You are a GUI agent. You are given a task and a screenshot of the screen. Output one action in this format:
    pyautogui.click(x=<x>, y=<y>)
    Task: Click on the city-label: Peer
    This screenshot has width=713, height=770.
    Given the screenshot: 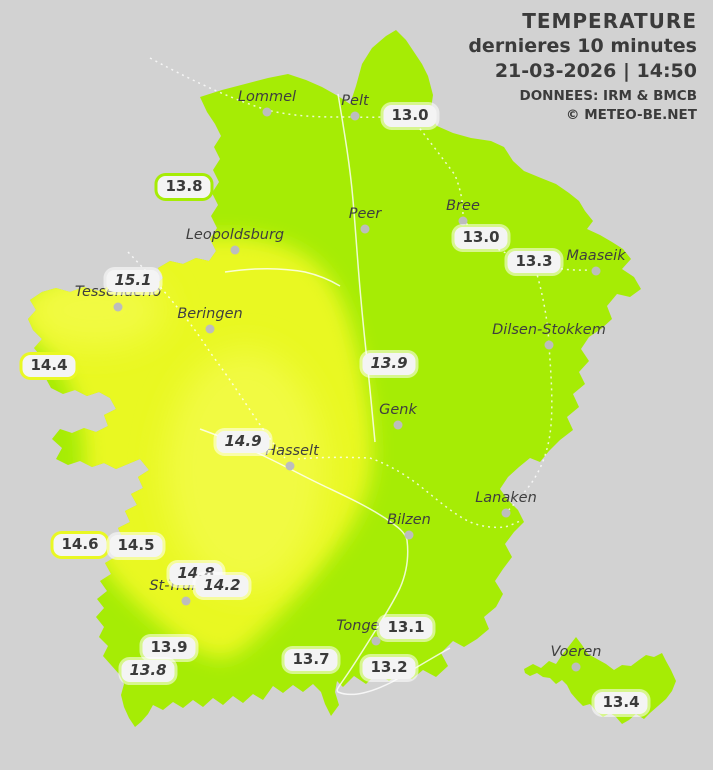 What is the action you would take?
    pyautogui.click(x=366, y=214)
    